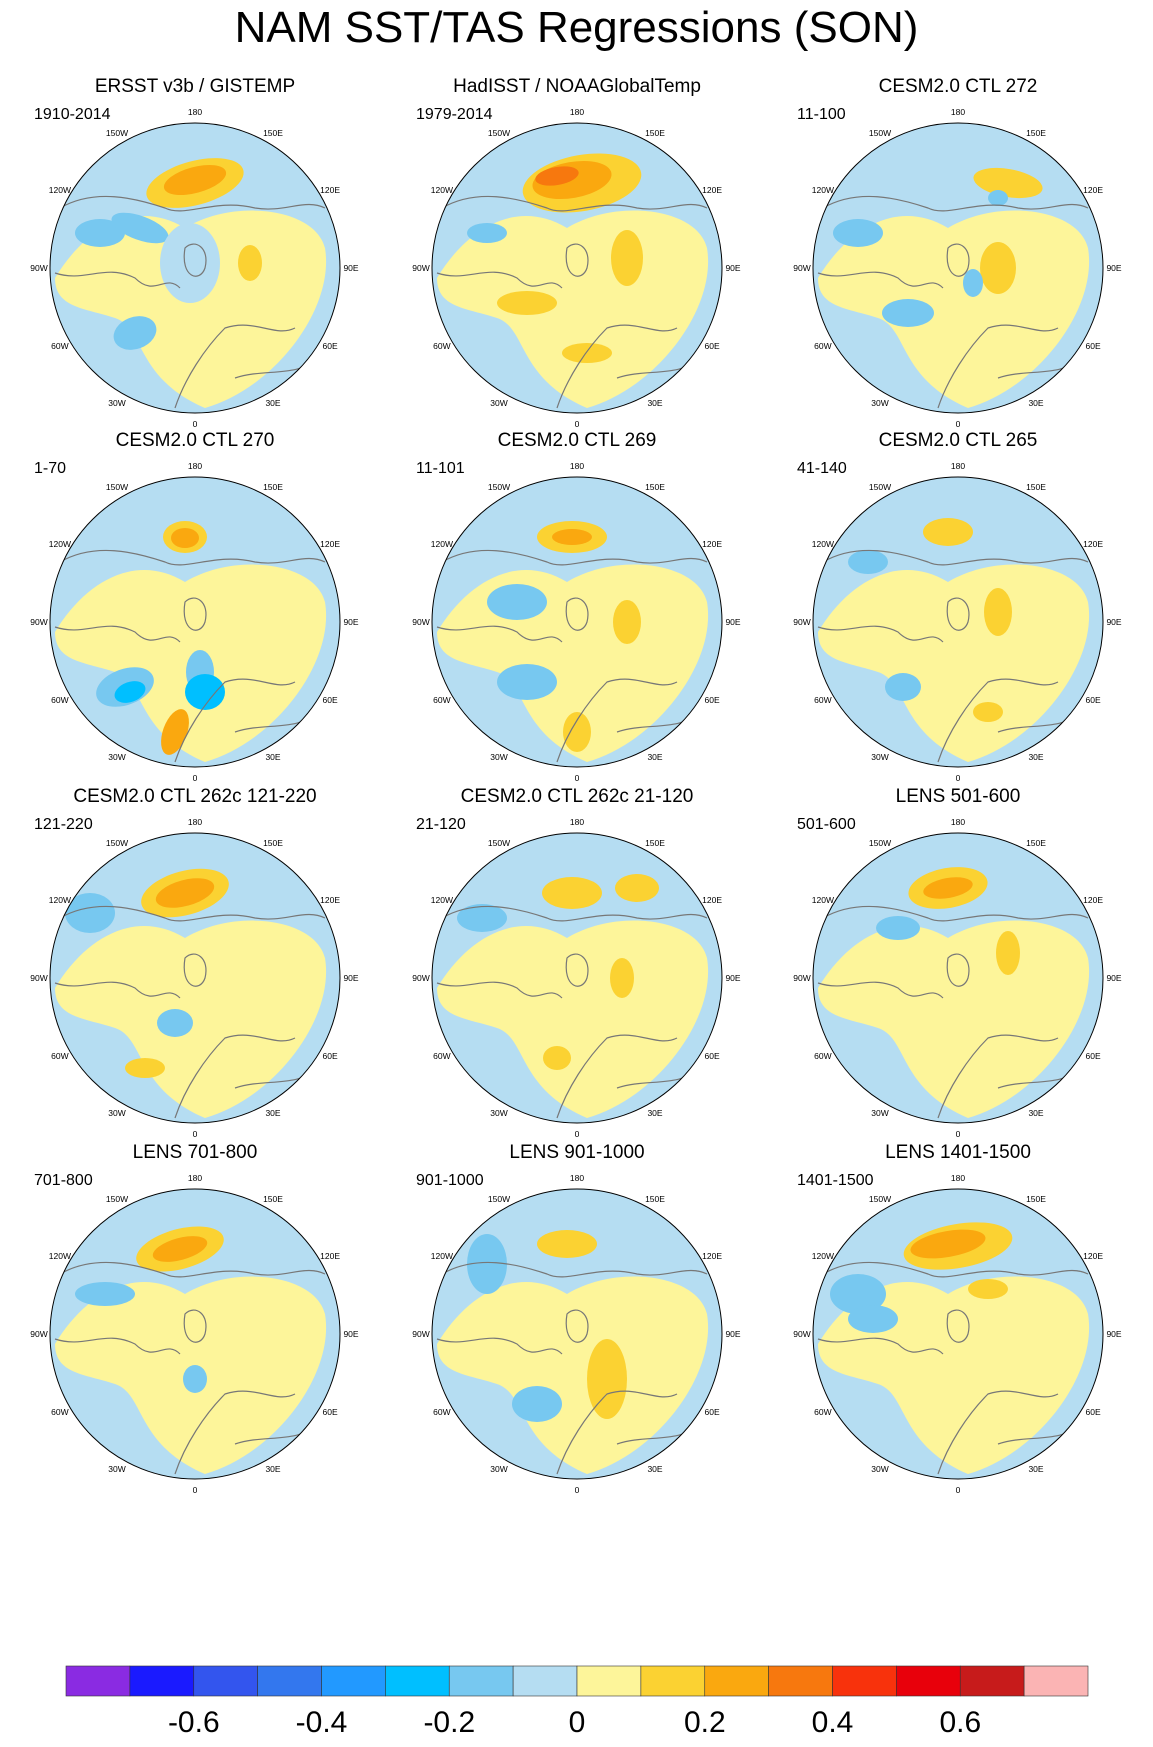  What do you see at coordinates (330, 544) in the screenshot?
I see `longitude-label: 120E` at bounding box center [330, 544].